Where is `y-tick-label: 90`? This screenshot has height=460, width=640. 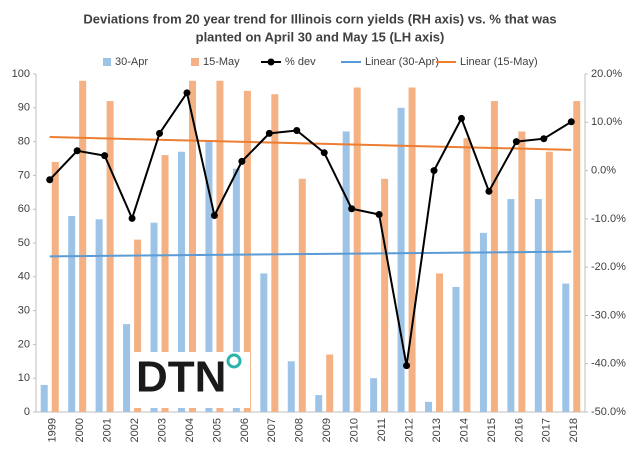
y-tick-label: 90 is located at coordinates (24, 108).